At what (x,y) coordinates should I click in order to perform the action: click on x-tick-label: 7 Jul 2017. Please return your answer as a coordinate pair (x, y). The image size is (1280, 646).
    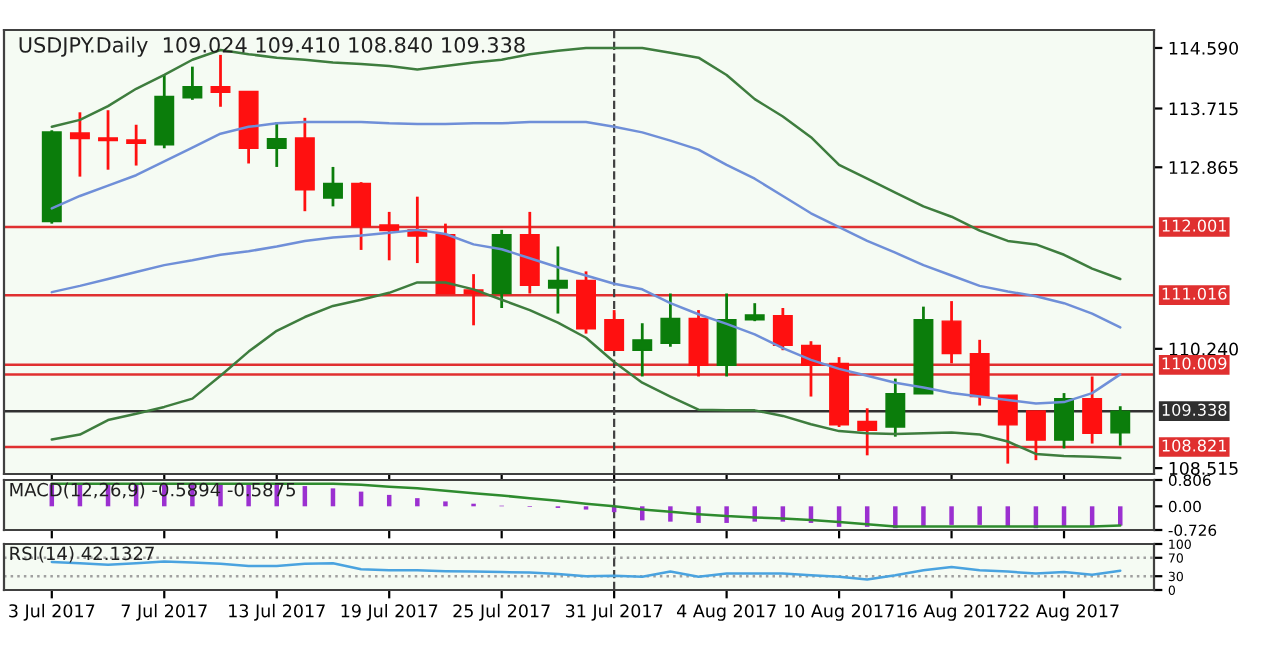
    Looking at the image, I should click on (164, 612).